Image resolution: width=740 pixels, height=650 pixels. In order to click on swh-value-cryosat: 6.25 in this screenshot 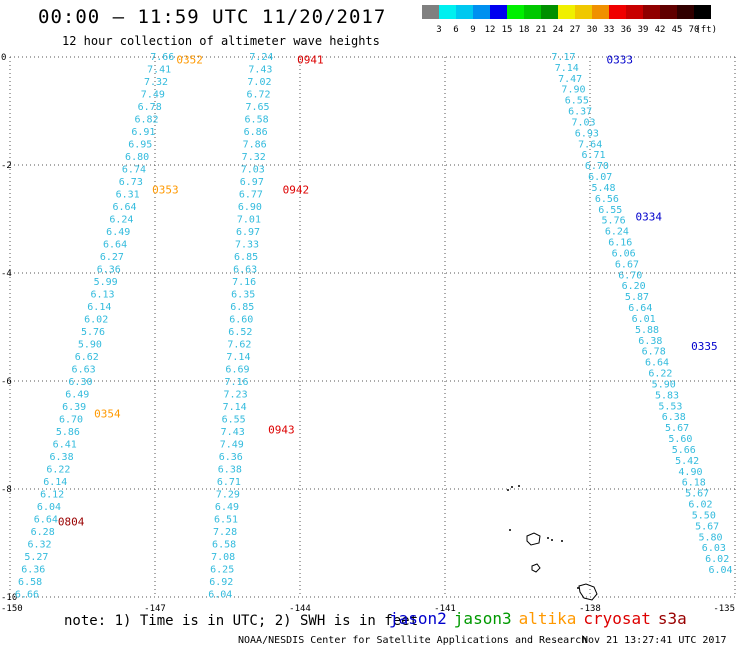, I will do `click(222, 569)`.